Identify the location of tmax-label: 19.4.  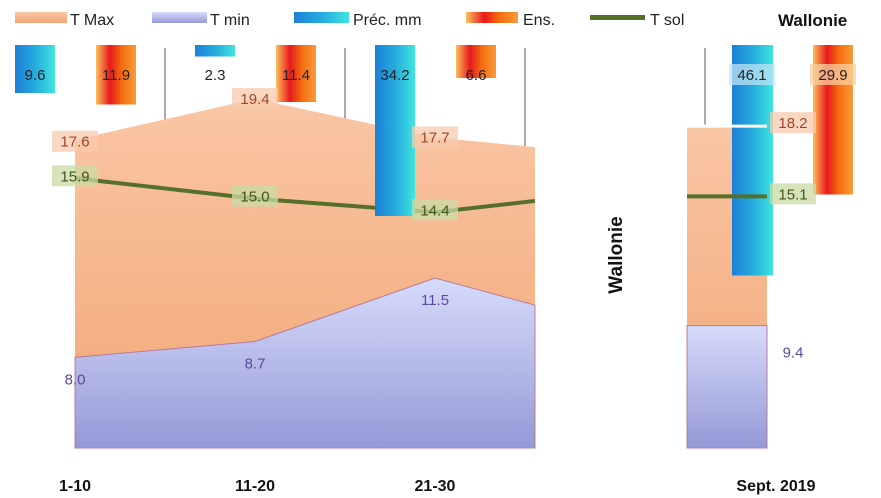
(254, 99).